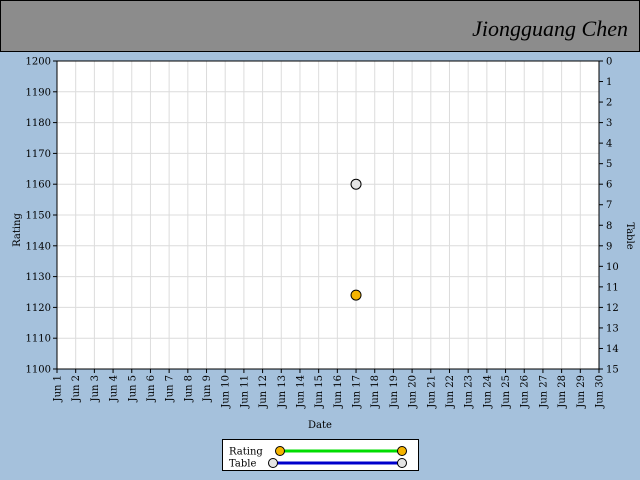 This screenshot has height=480, width=640. Describe the element at coordinates (338, 392) in the screenshot. I see `x-tick-label: Jun 16` at that location.